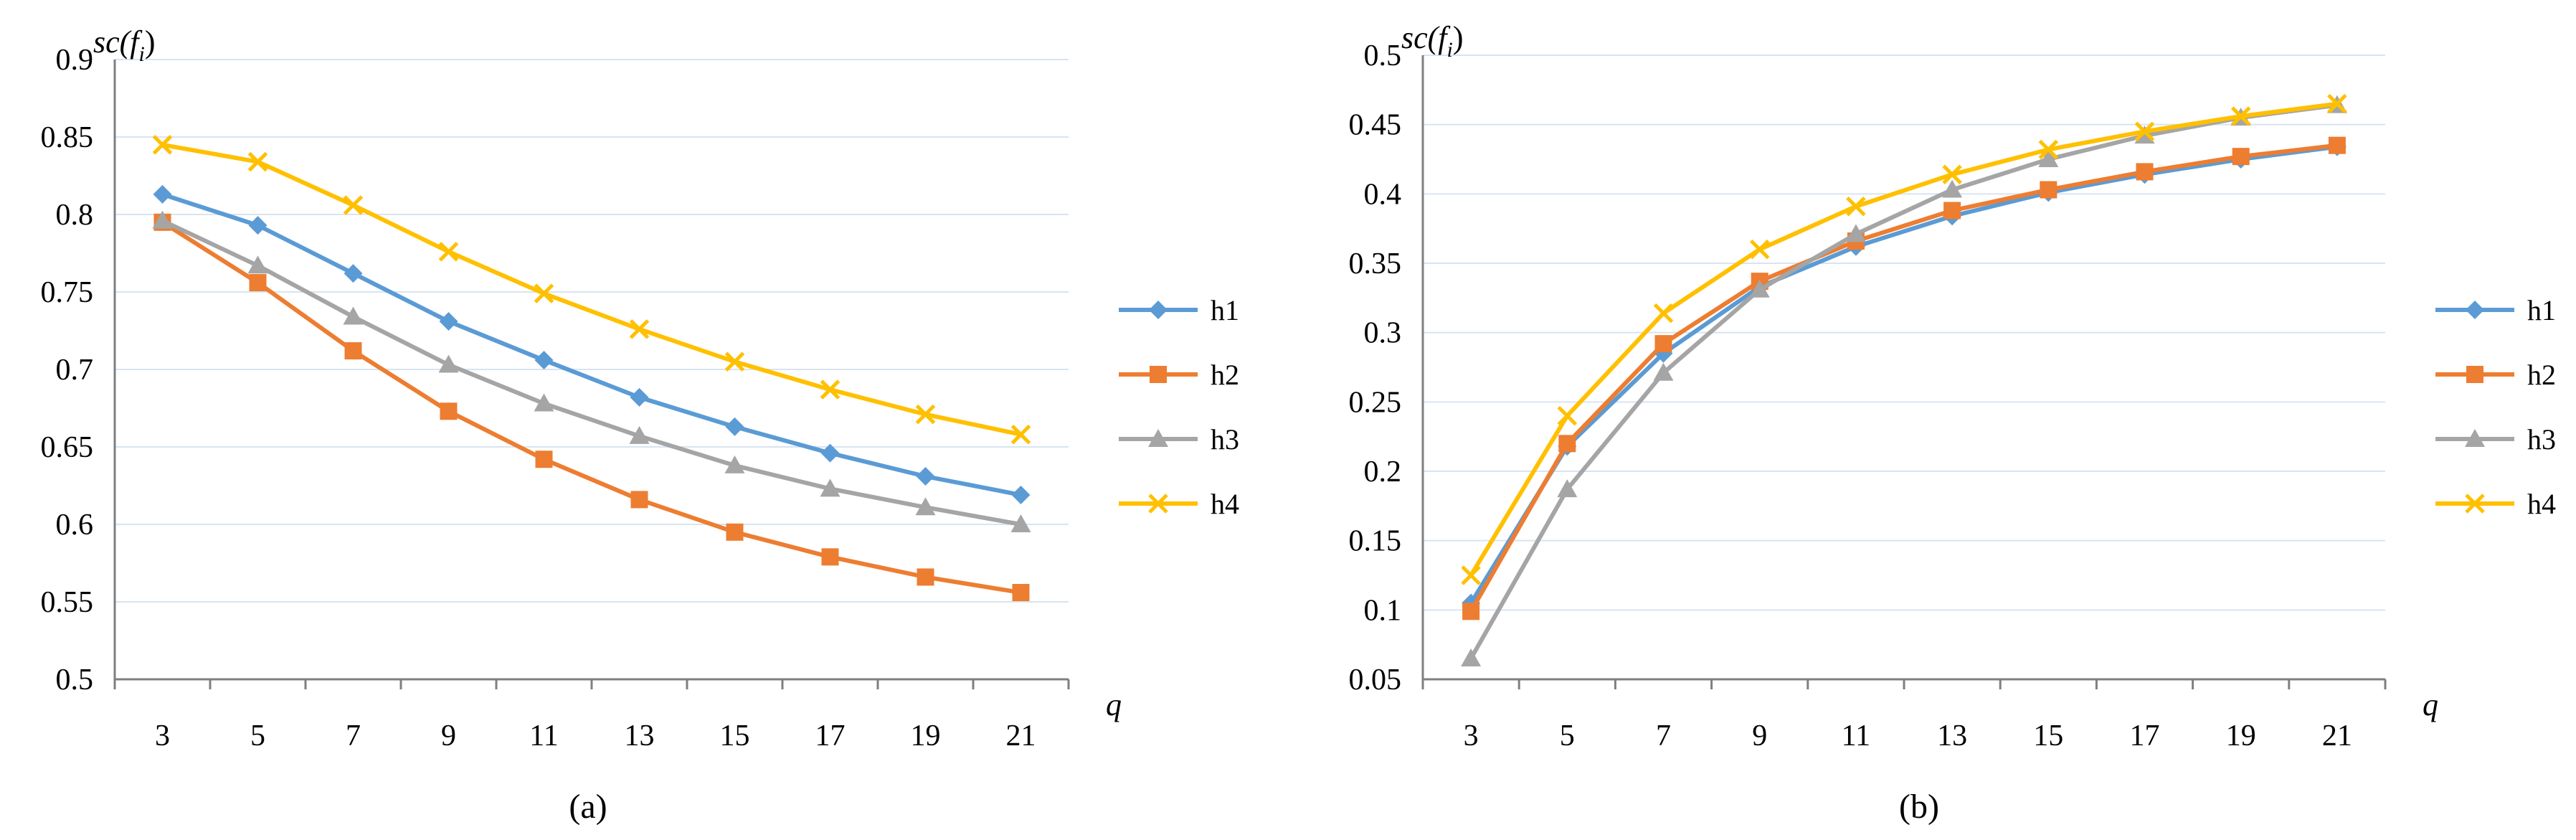 This screenshot has height=840, width=2576. What do you see at coordinates (257, 735) in the screenshot?
I see `x-tick-label: 5` at bounding box center [257, 735].